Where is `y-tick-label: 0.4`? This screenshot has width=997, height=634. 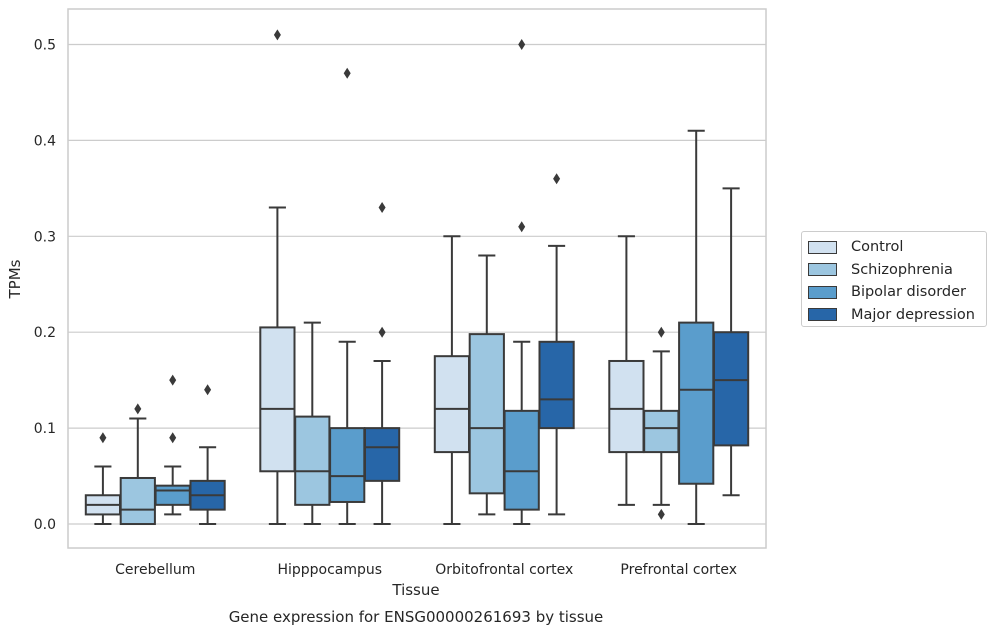 y-tick-label: 0.4 is located at coordinates (45, 141).